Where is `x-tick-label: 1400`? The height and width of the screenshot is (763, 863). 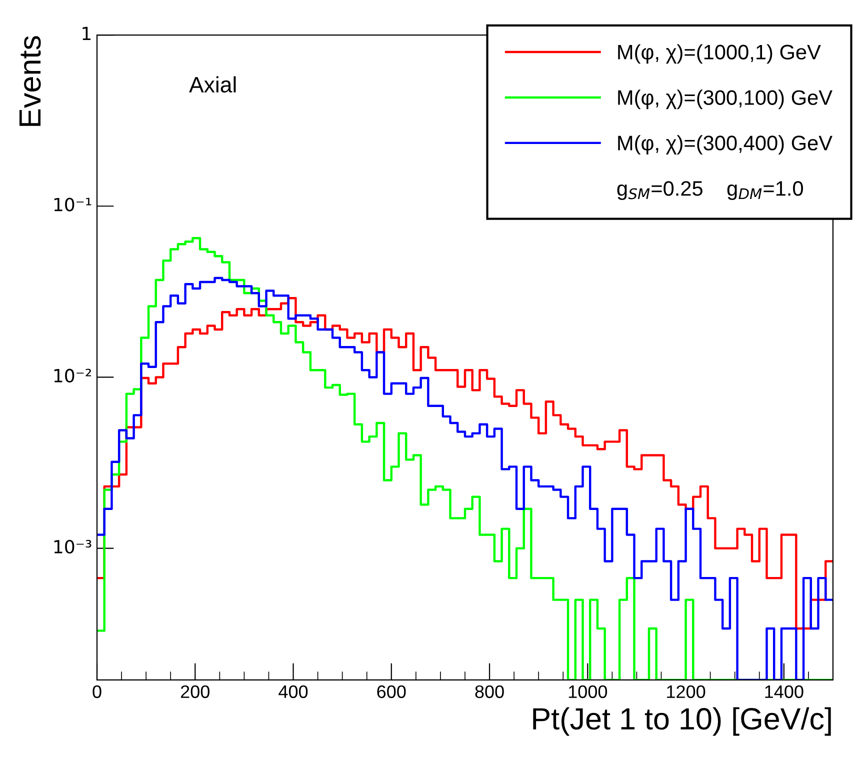 x-tick-label: 1400 is located at coordinates (784, 691).